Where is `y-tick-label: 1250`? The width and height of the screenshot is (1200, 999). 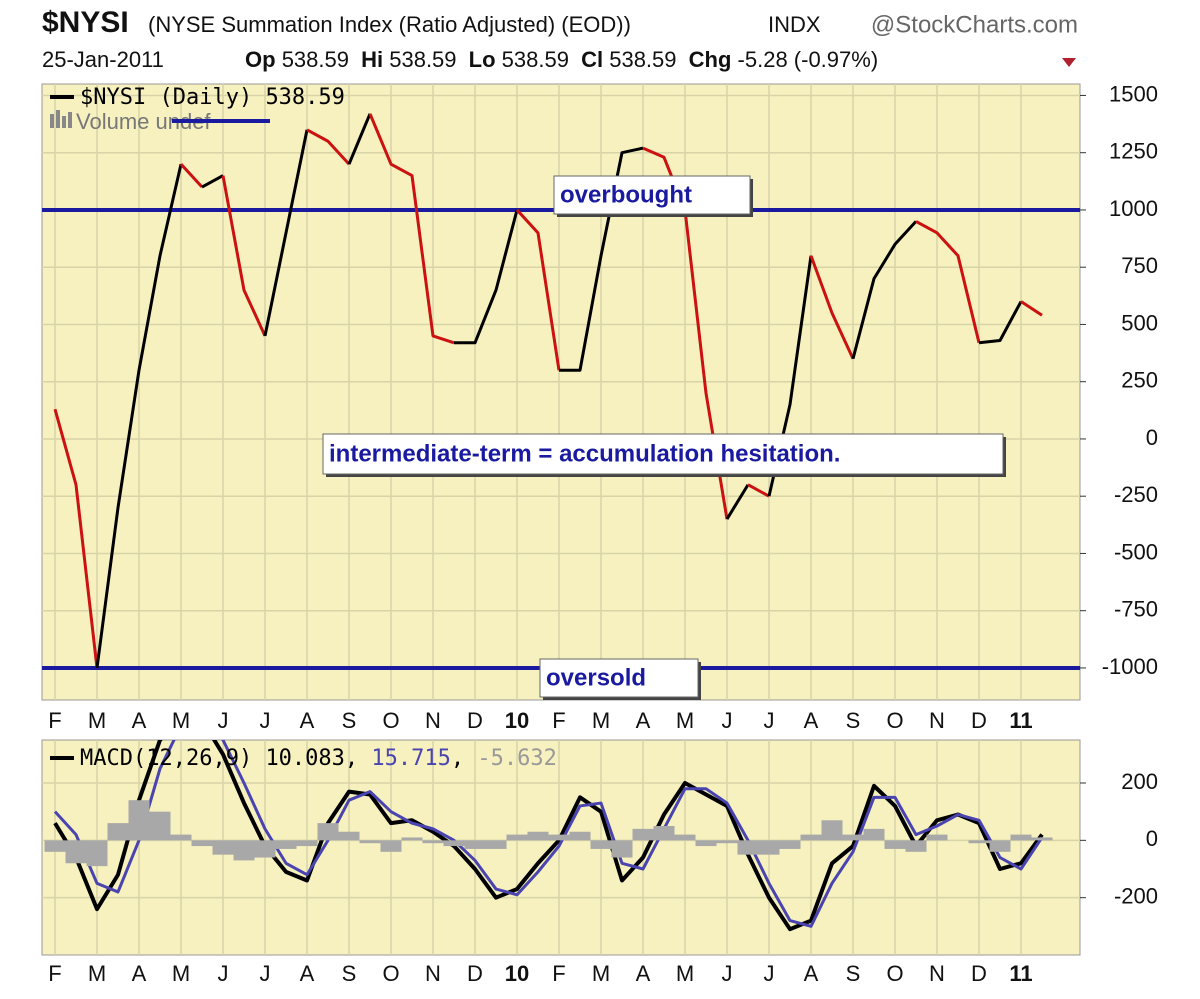
y-tick-label: 1250 is located at coordinates (1133, 151).